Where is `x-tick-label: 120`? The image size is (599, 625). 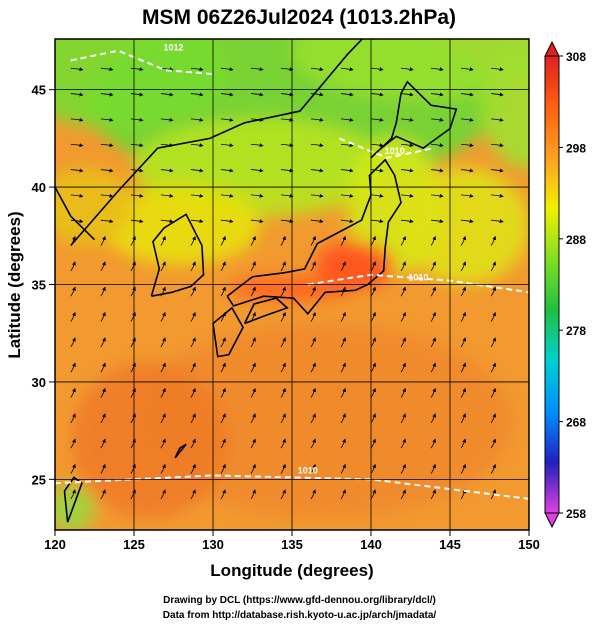 x-tick-label: 120 is located at coordinates (55, 544).